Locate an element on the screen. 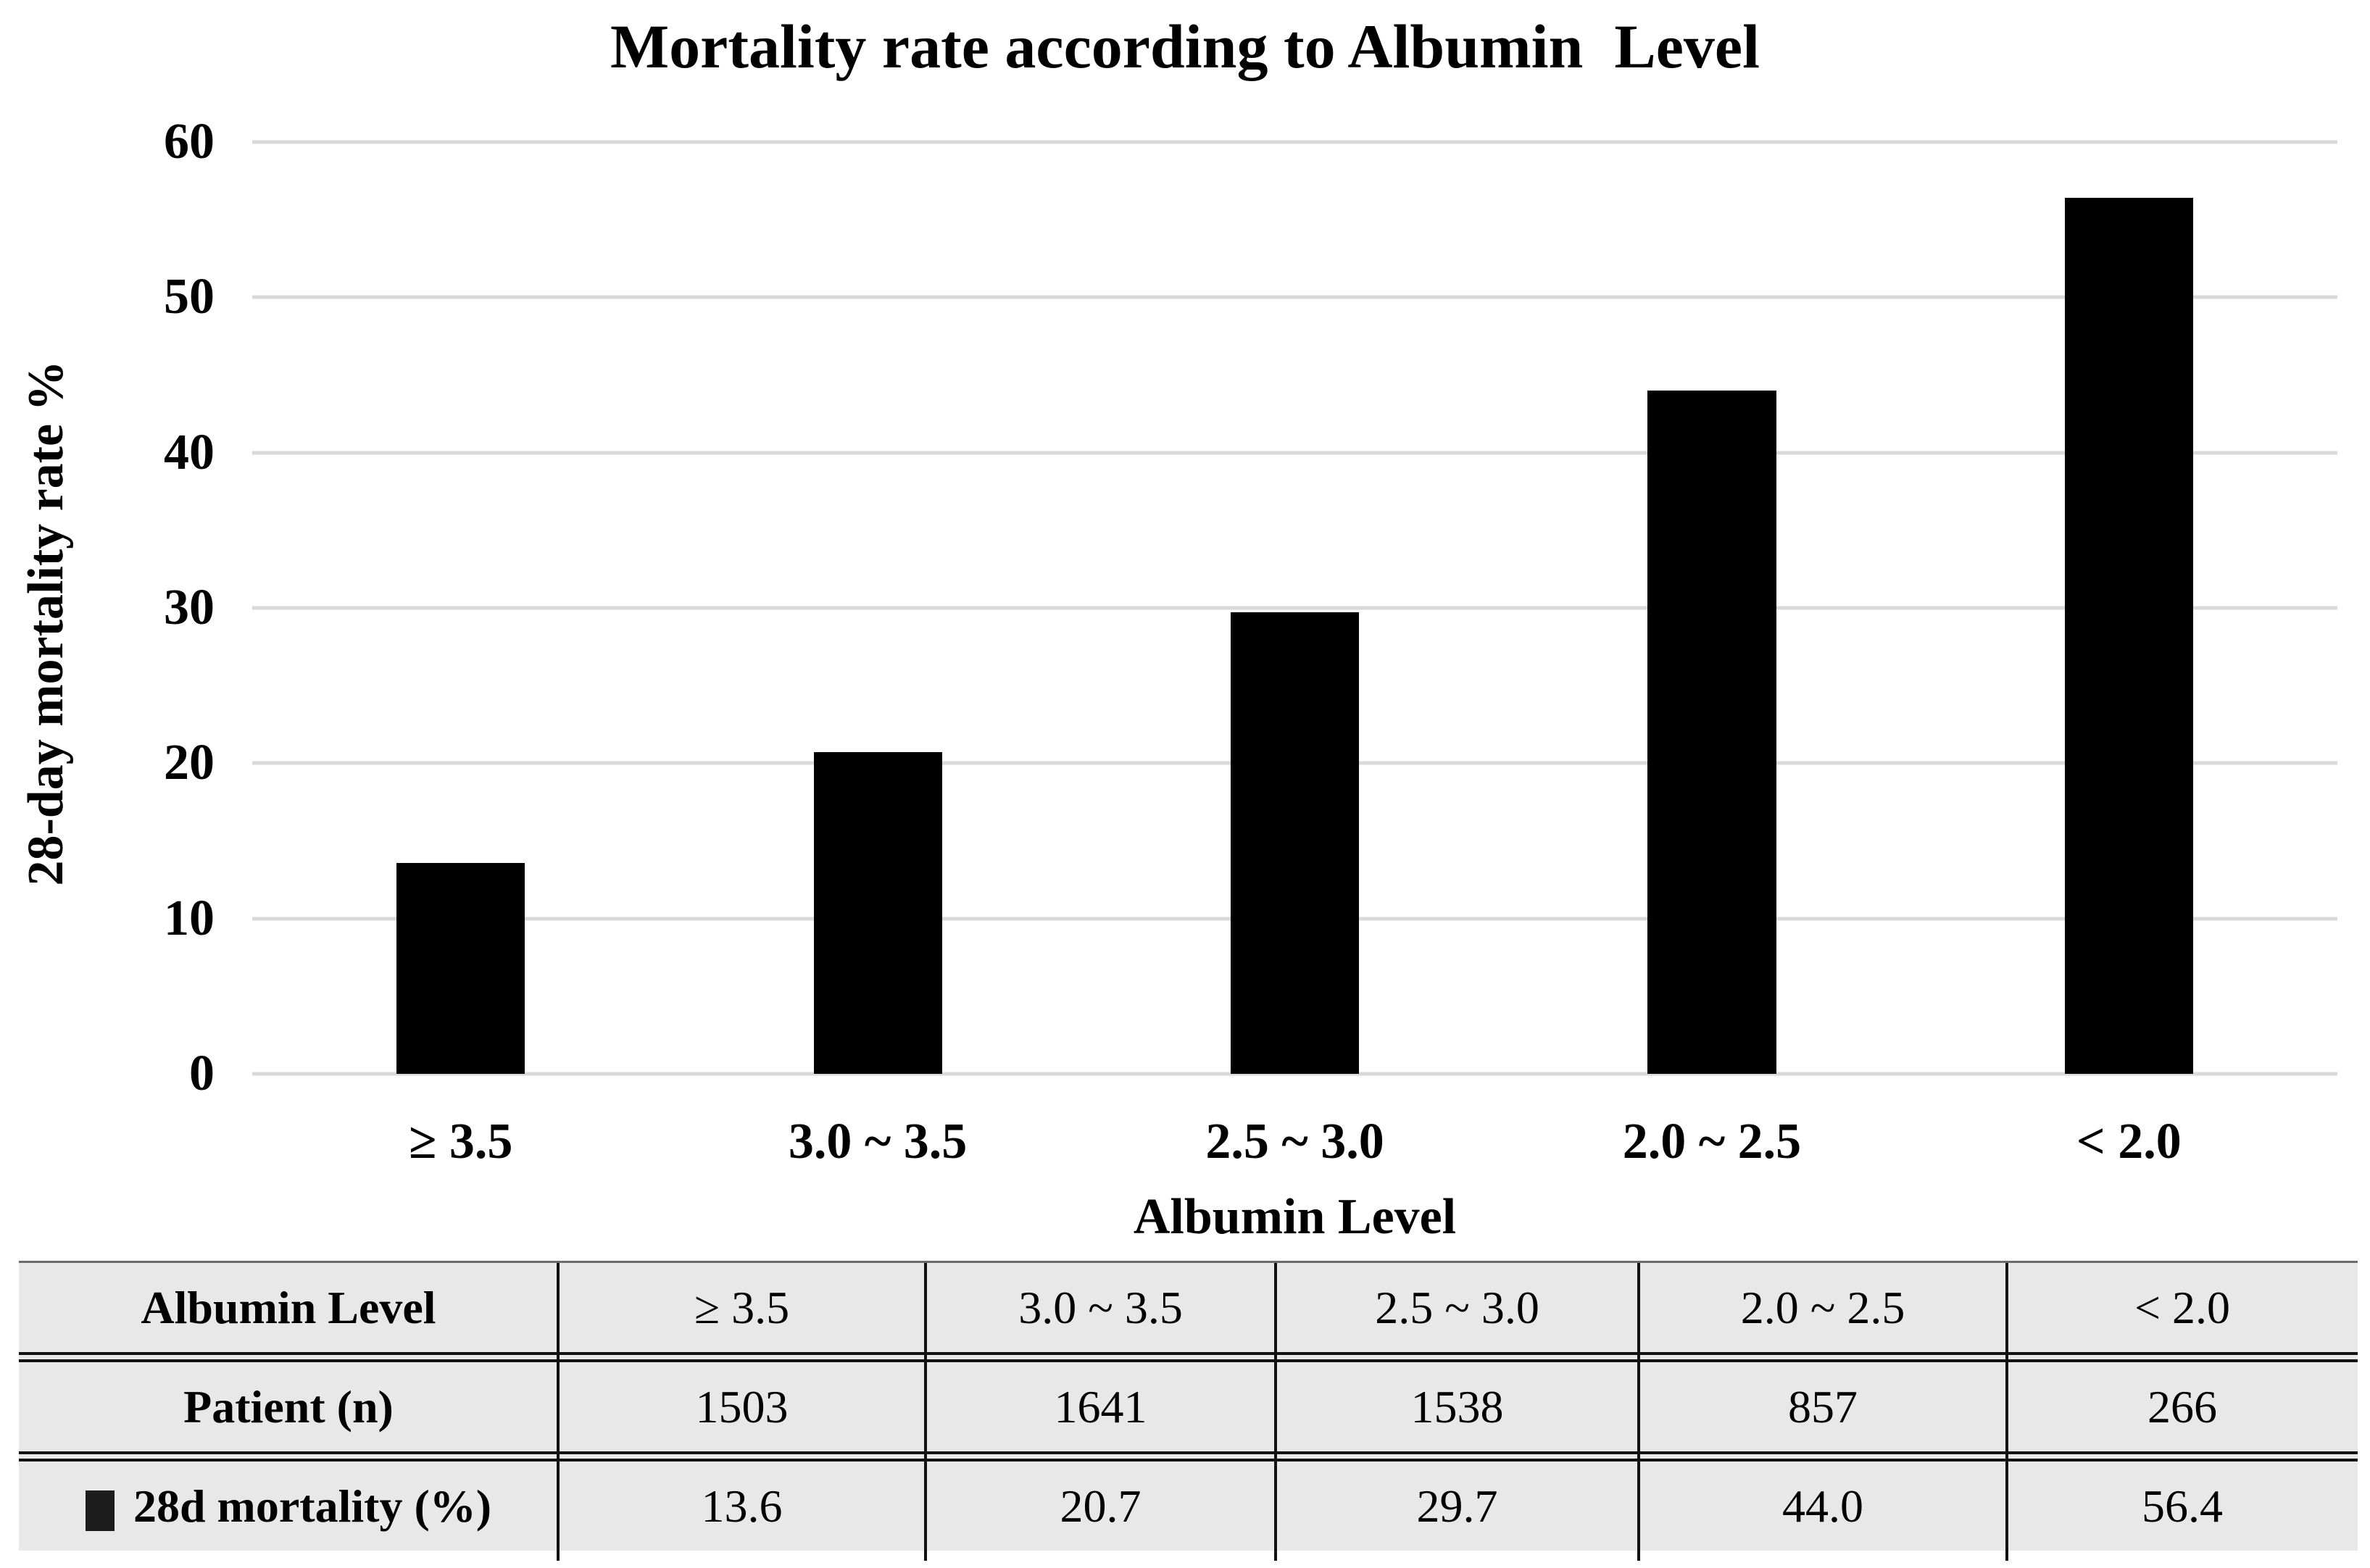 The width and height of the screenshot is (2370, 1568). table-header-value-2-text: 3.0 ~ 3.5 is located at coordinates (1100, 1307).